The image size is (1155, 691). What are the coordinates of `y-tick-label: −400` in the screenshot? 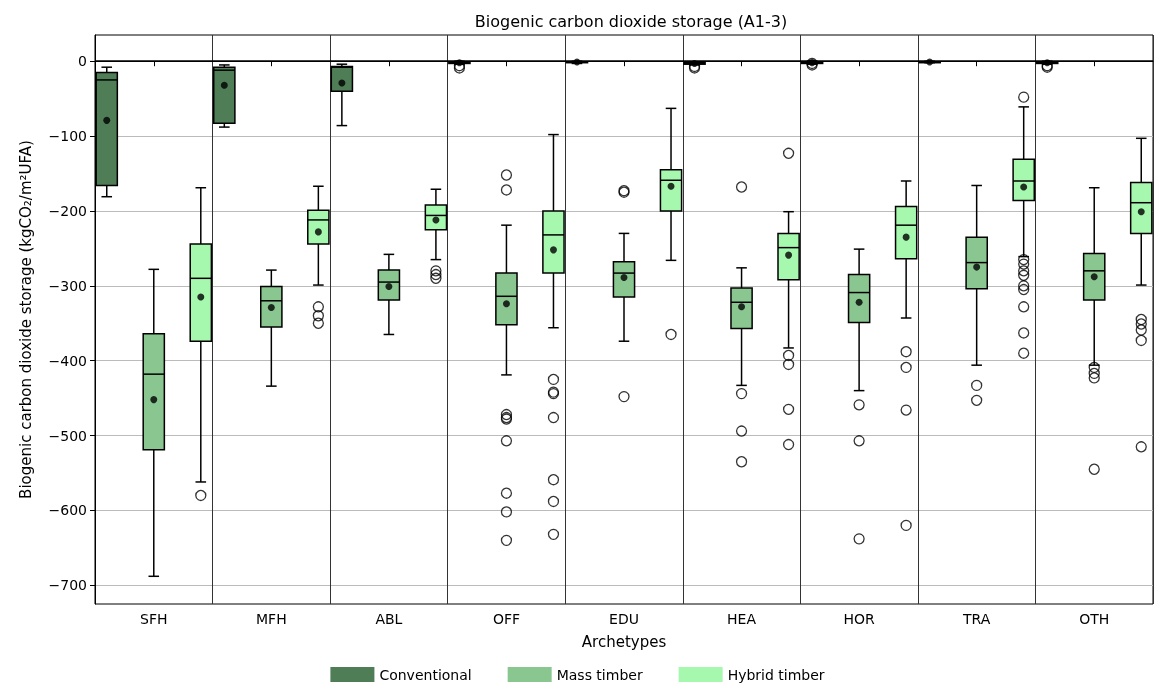 It's located at (67, 360).